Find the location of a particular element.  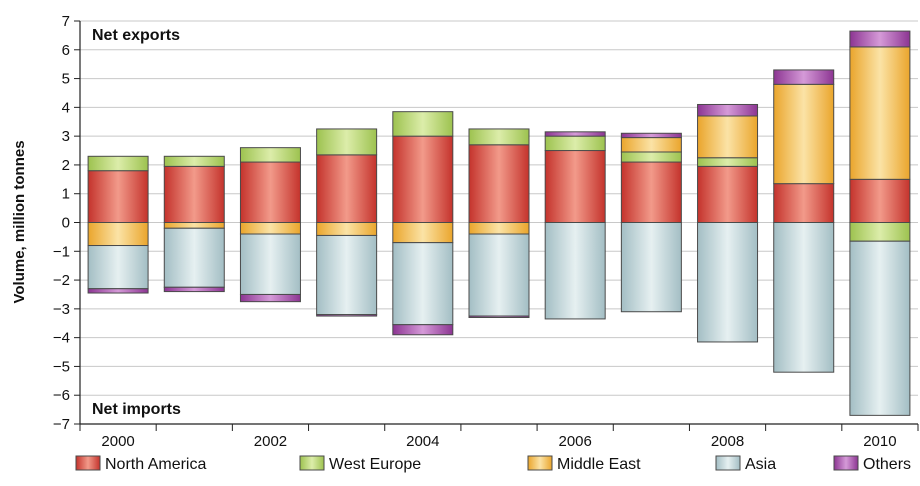

bar-segment-north-america-2001 is located at coordinates (194, 194).